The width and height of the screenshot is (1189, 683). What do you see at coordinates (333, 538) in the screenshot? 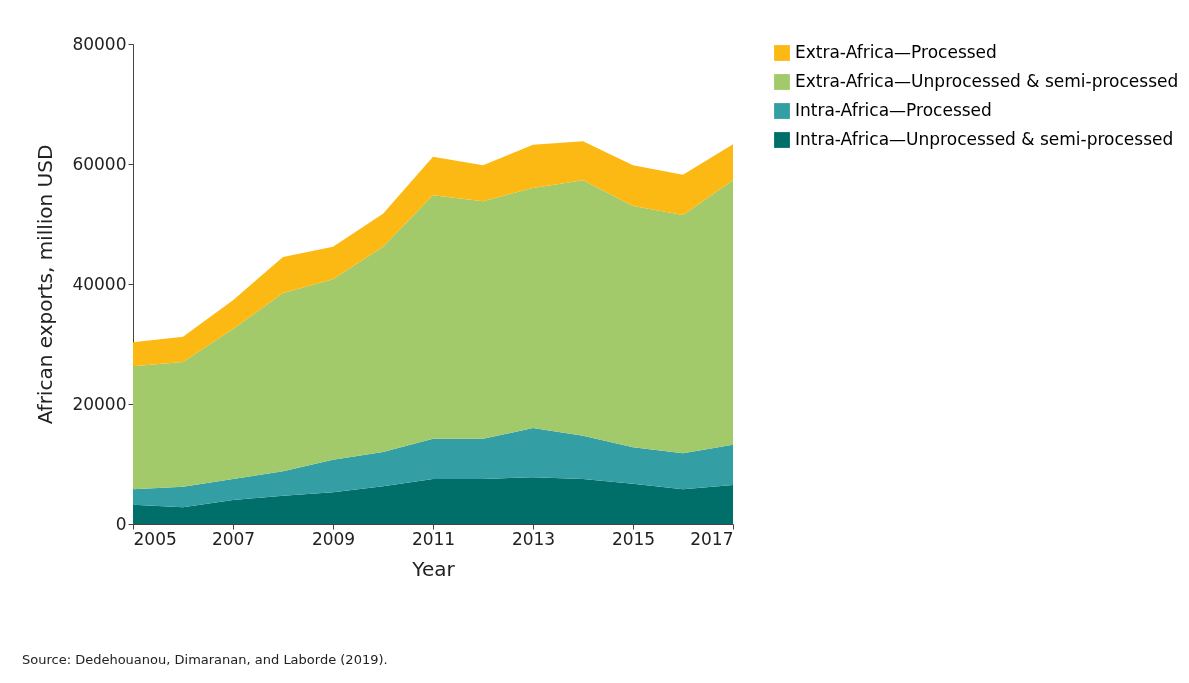
I see `x-tick-label: 2009` at bounding box center [333, 538].